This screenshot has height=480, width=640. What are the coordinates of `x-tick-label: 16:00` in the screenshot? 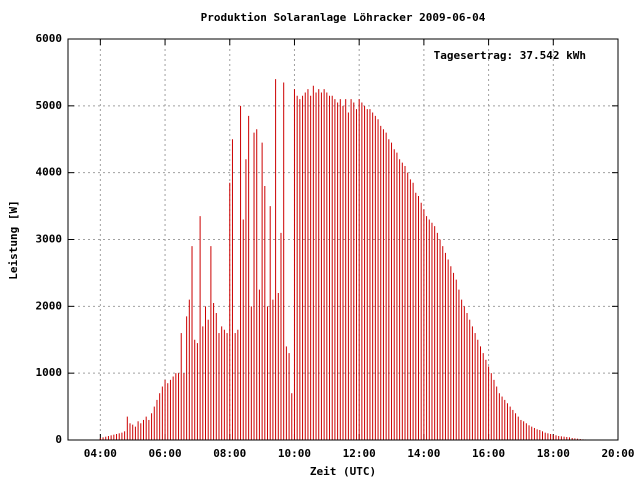 It's located at (488, 453).